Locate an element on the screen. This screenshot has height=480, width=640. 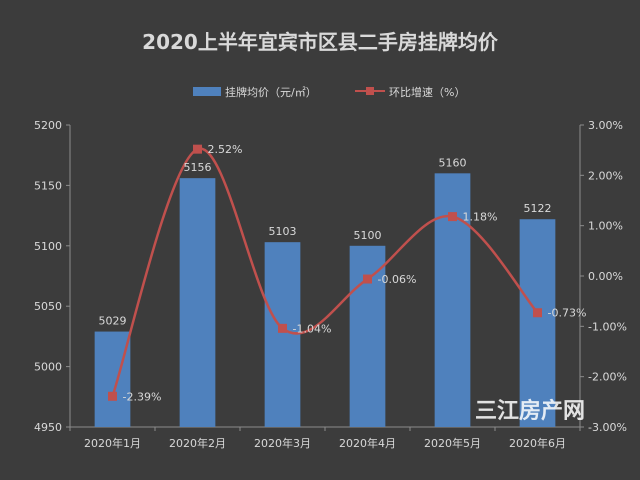
bar-value-label: 5156 is located at coordinates (198, 167).